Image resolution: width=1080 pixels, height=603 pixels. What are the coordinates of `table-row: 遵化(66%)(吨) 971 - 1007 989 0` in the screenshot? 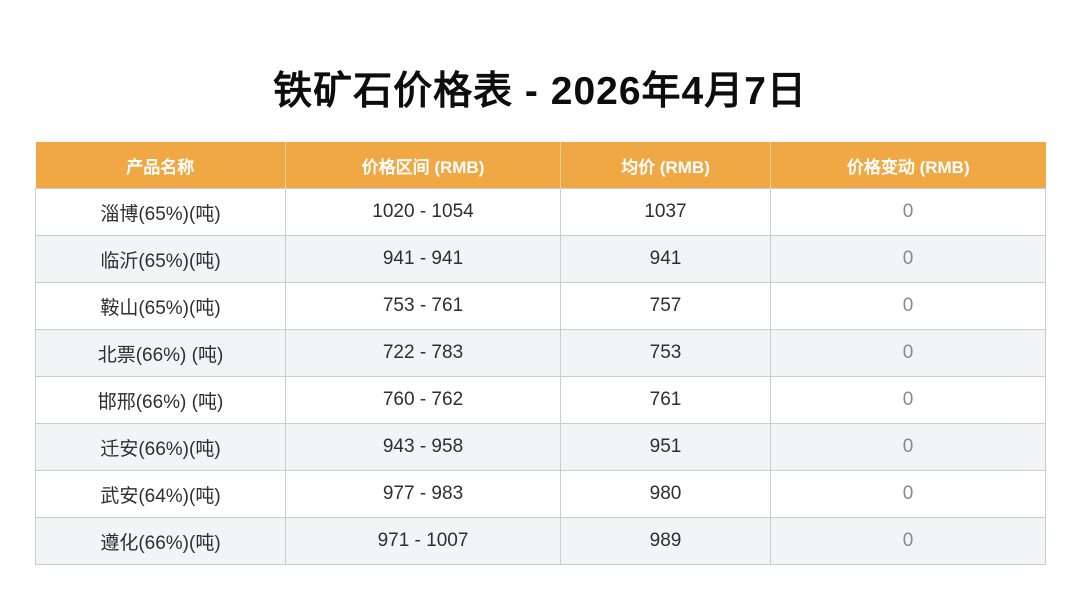 It's located at (540, 541).